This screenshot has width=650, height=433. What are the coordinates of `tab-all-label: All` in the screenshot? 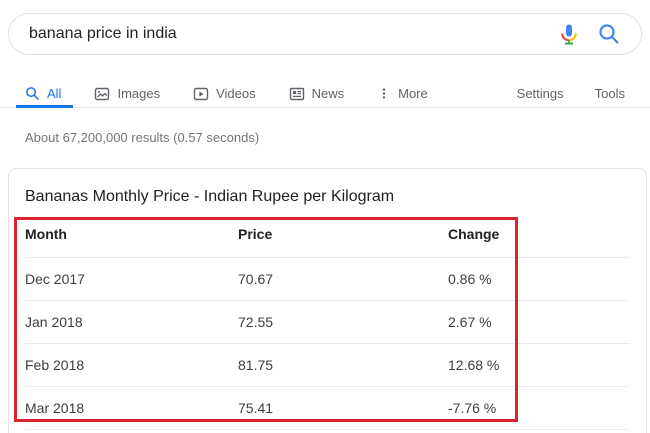 It's located at (54, 93).